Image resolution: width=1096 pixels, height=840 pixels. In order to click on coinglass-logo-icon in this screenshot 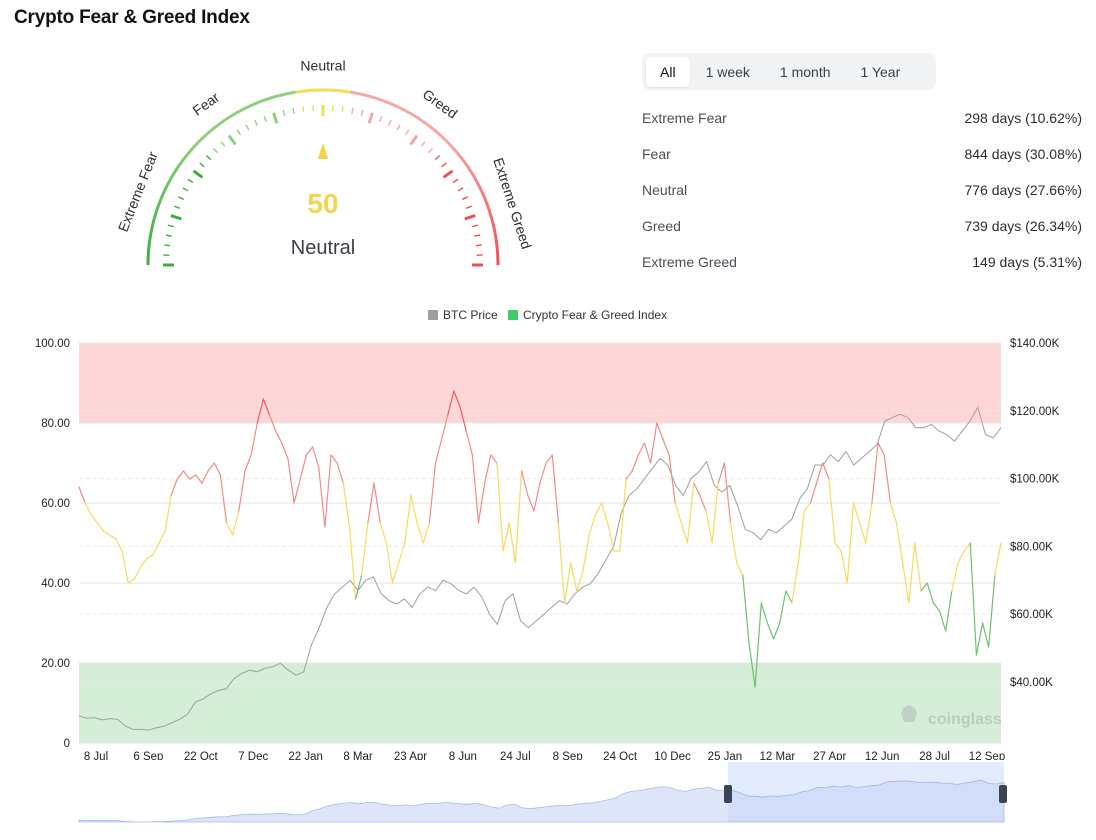, I will do `click(909, 713)`.